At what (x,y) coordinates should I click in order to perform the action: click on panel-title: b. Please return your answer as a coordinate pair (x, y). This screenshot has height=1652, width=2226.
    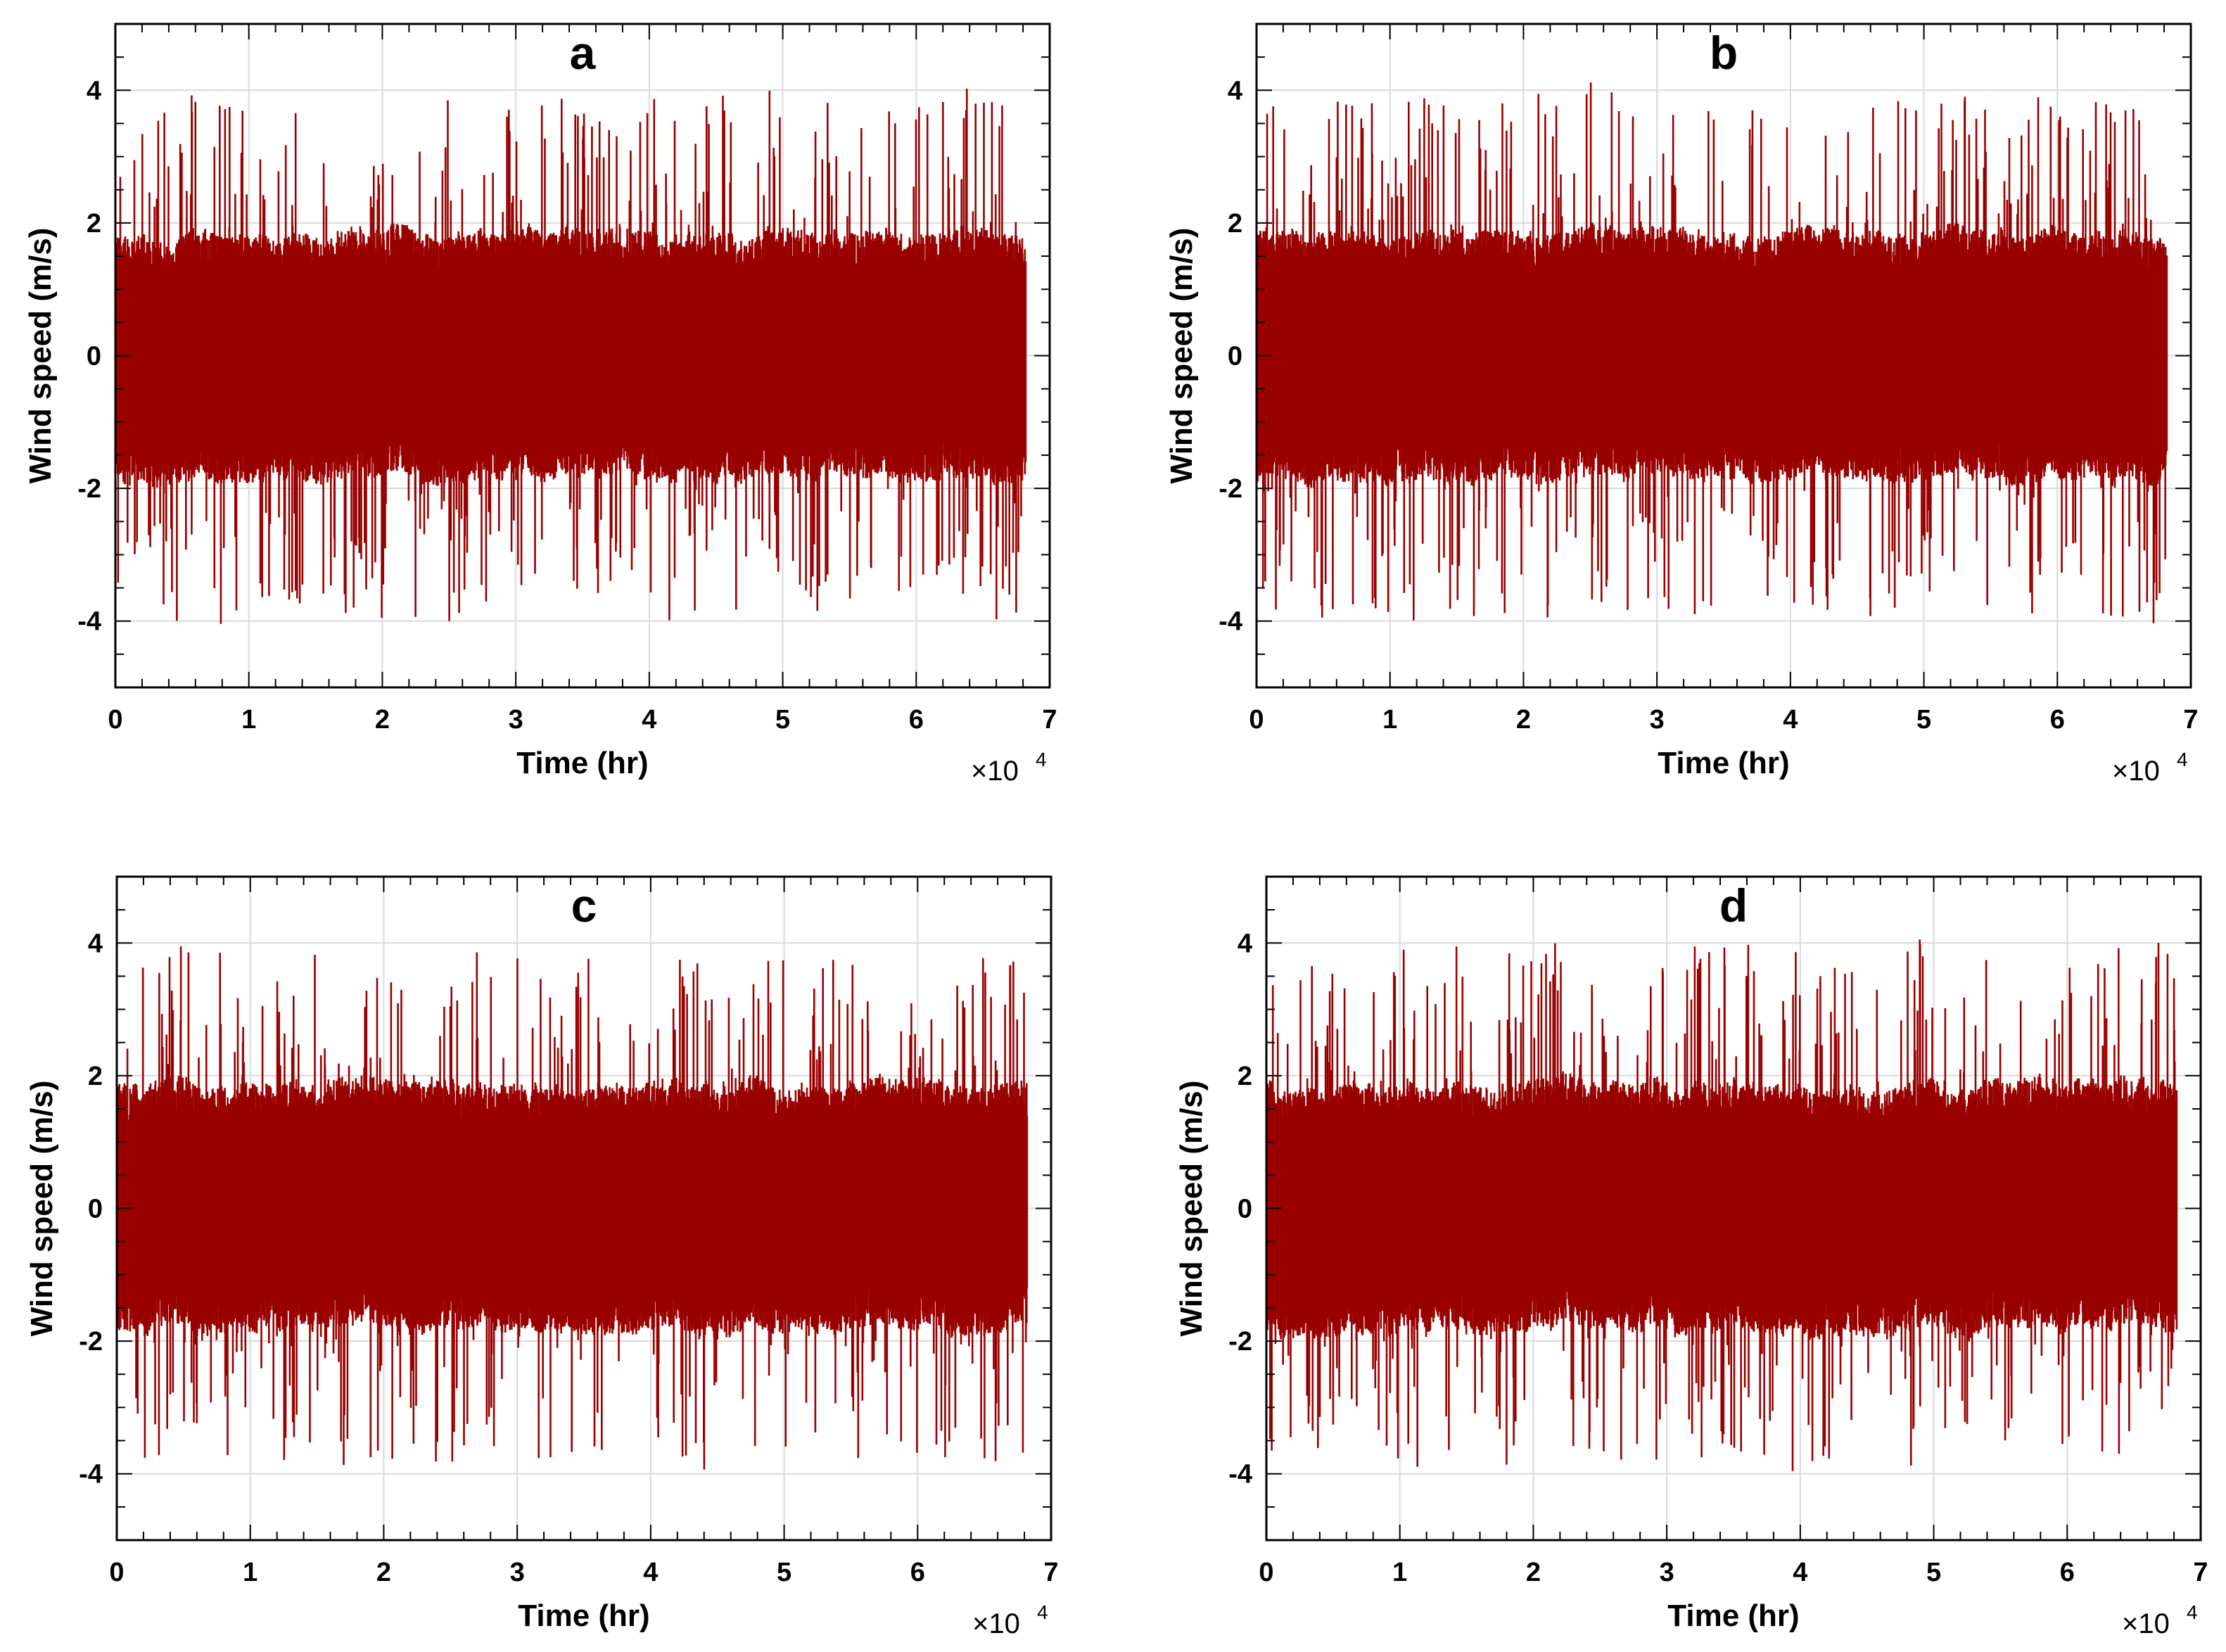
    Looking at the image, I should click on (1724, 53).